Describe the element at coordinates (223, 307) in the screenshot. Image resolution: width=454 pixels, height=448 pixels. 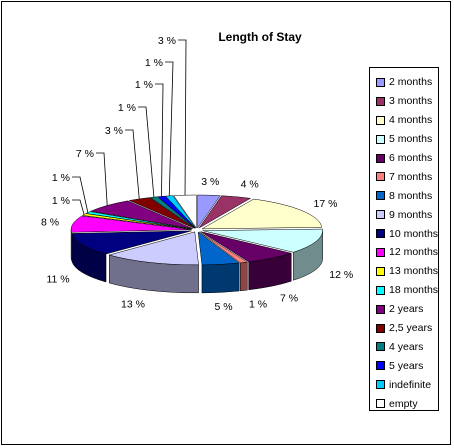
I see `data-label-8-months: 5 %` at that location.